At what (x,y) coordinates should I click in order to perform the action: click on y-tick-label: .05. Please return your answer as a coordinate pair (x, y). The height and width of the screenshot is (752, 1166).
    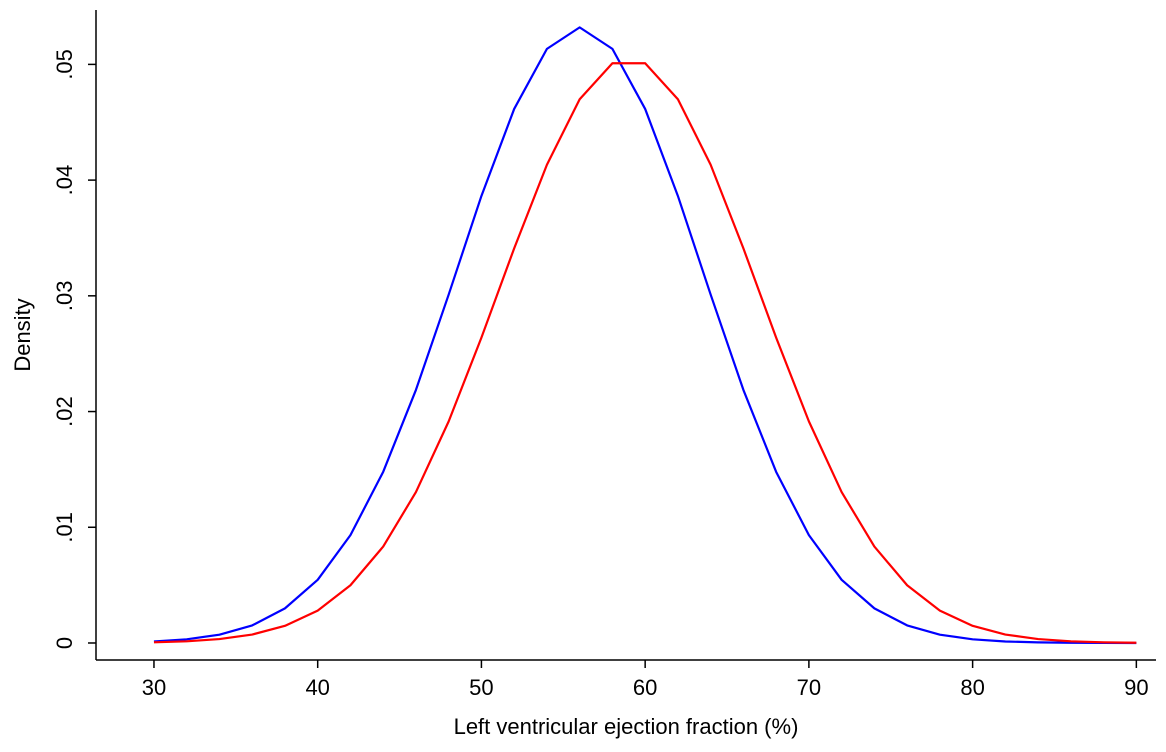
    Looking at the image, I should click on (64, 64).